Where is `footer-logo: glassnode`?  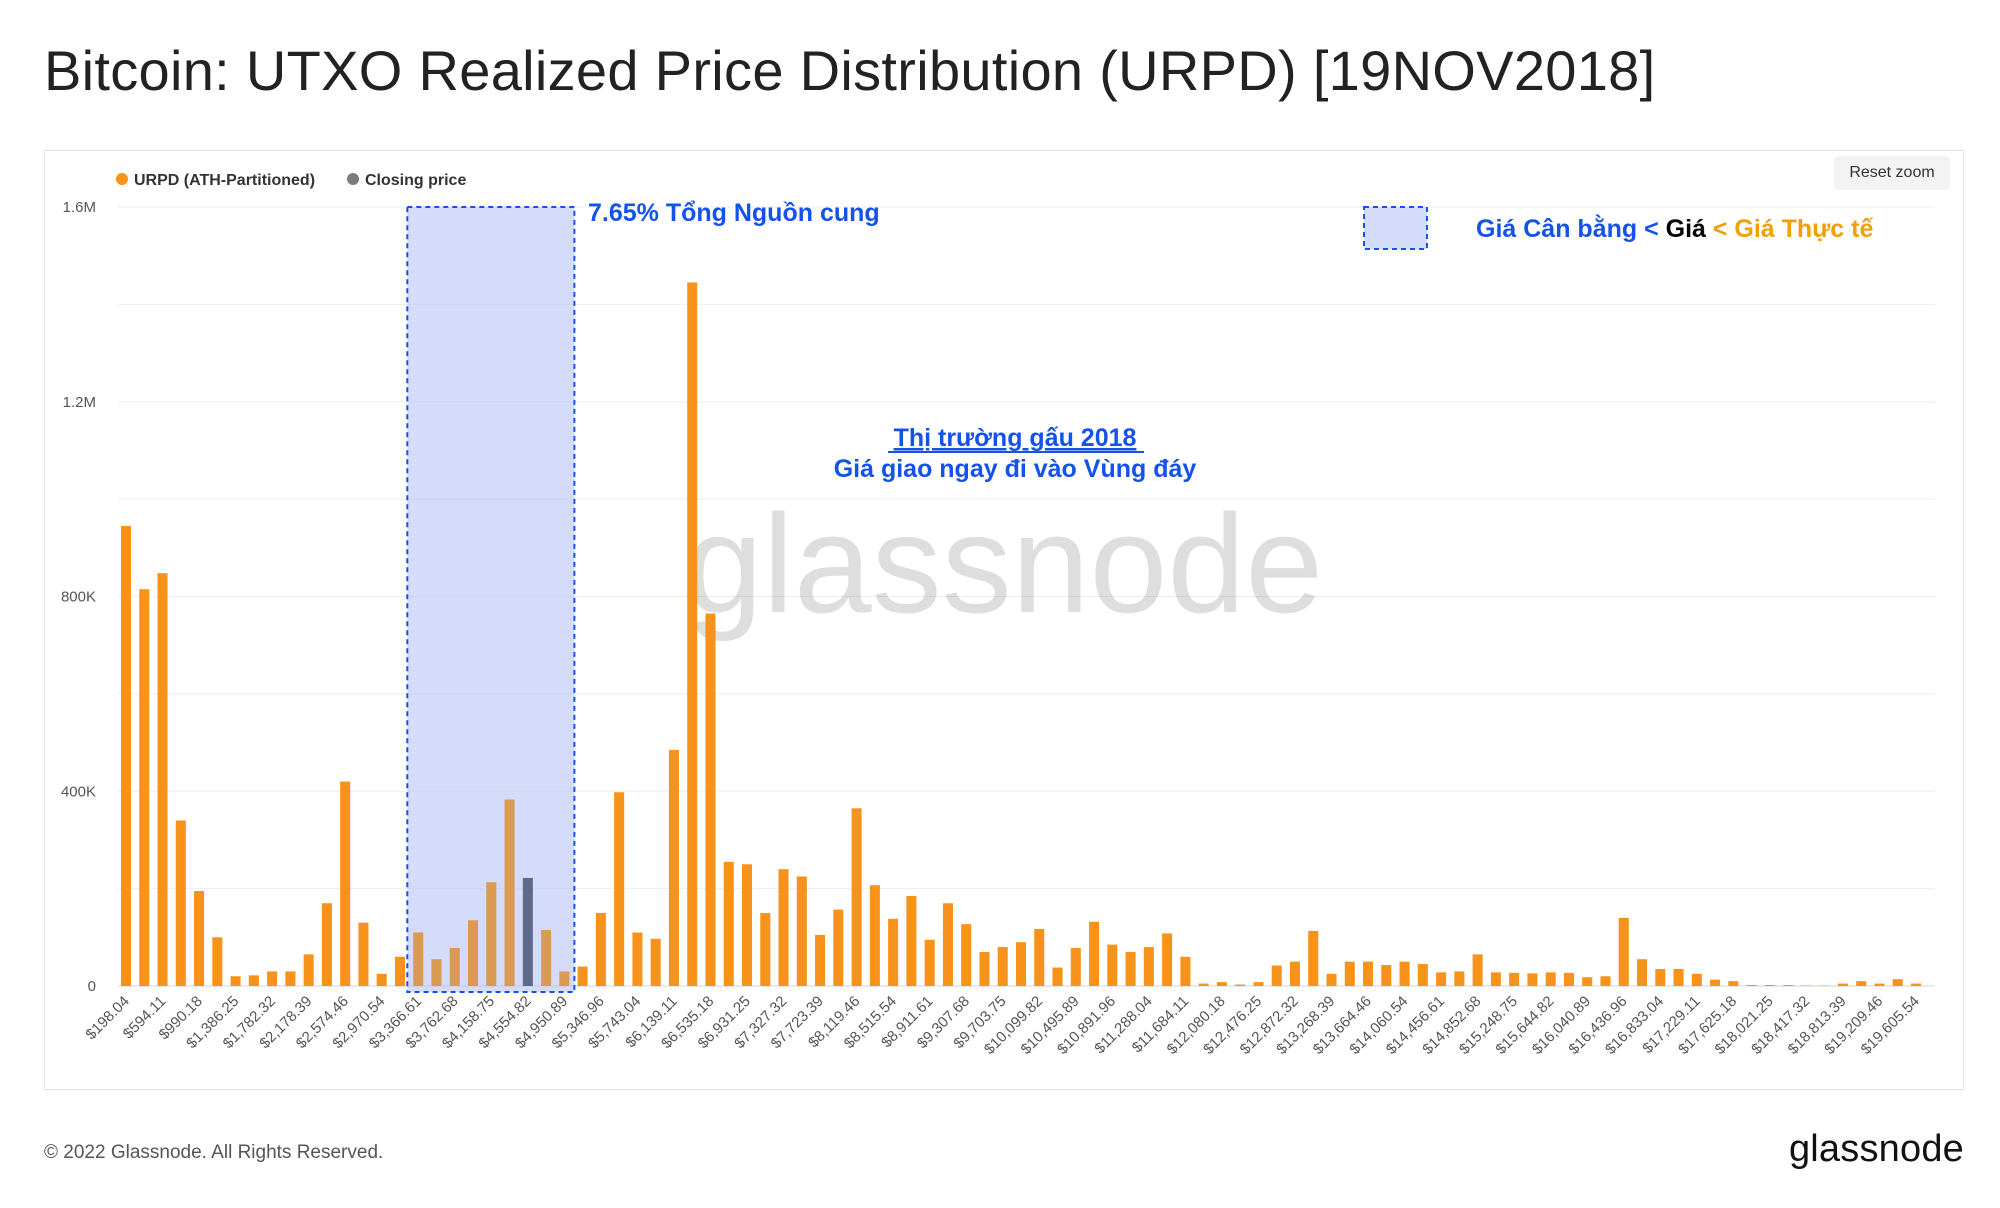 footer-logo: glassnode is located at coordinates (1876, 1149).